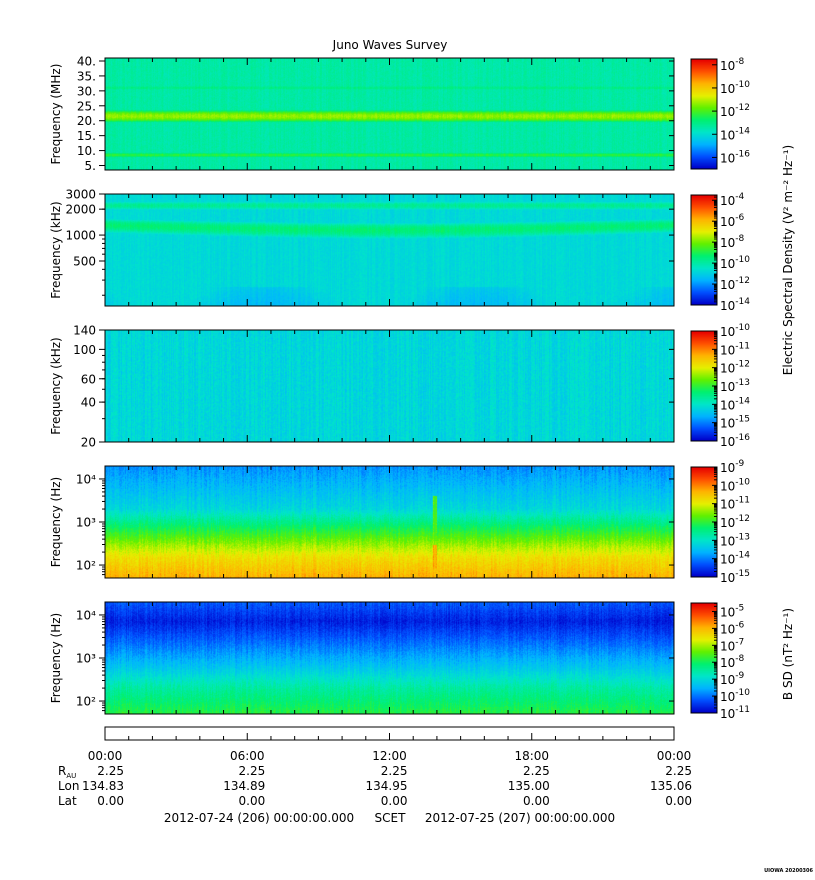  Describe the element at coordinates (90, 166) in the screenshot. I see `y-tick-label: 5.` at that location.